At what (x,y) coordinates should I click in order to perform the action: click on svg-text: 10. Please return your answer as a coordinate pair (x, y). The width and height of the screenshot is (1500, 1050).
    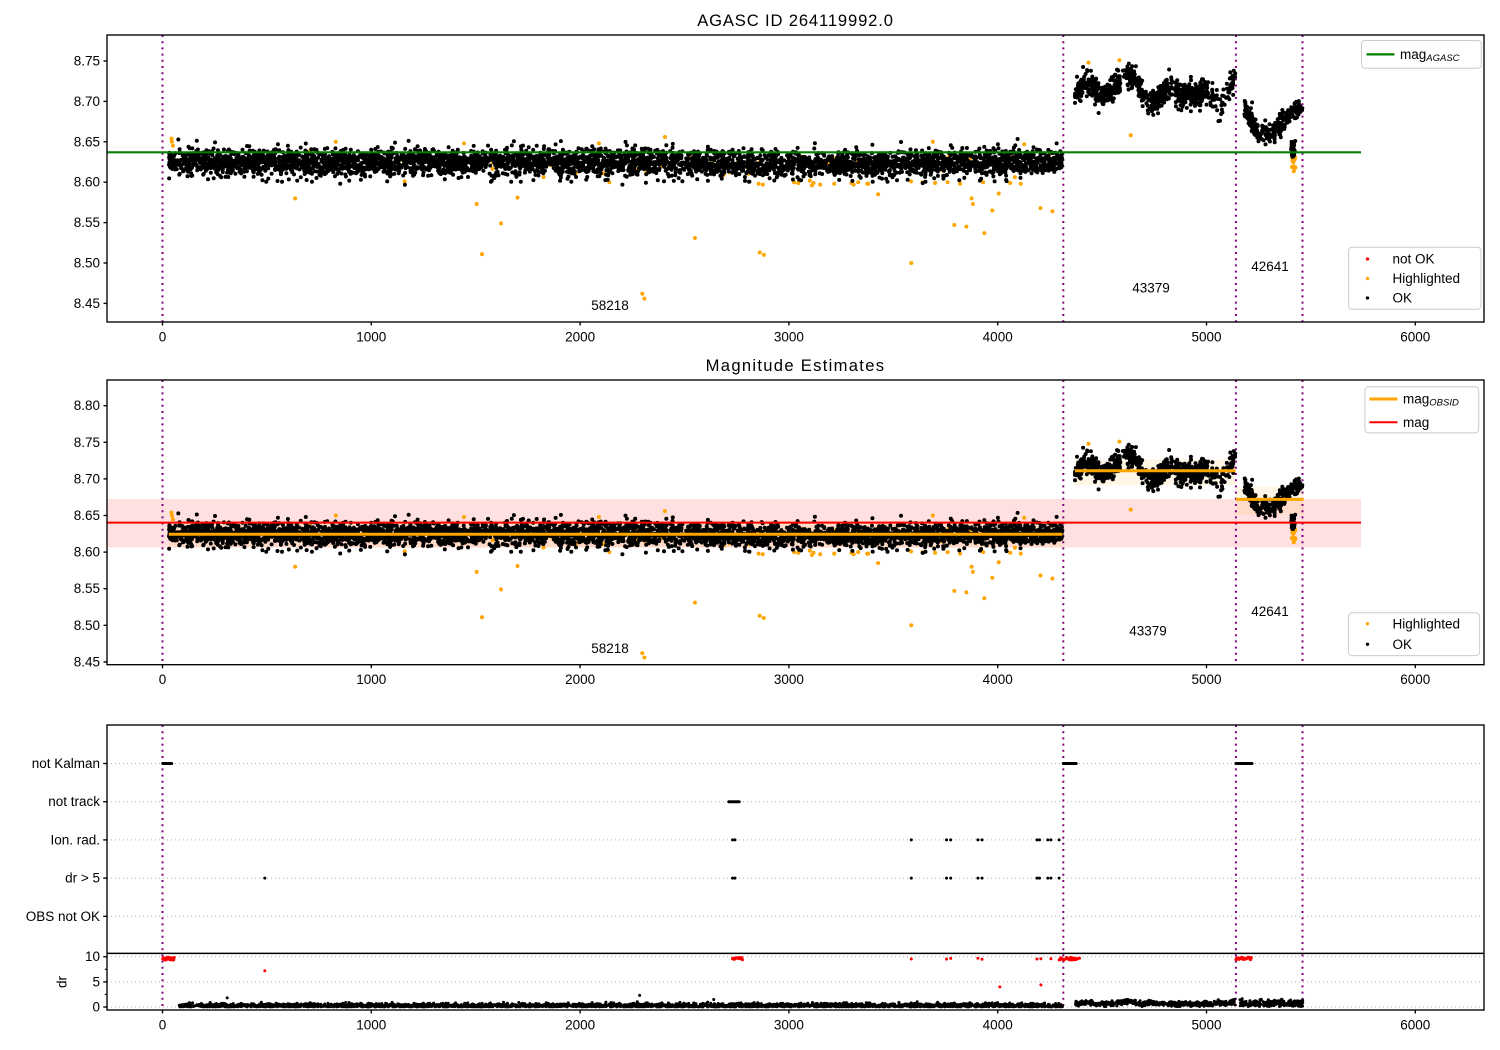
    Looking at the image, I should click on (92, 956).